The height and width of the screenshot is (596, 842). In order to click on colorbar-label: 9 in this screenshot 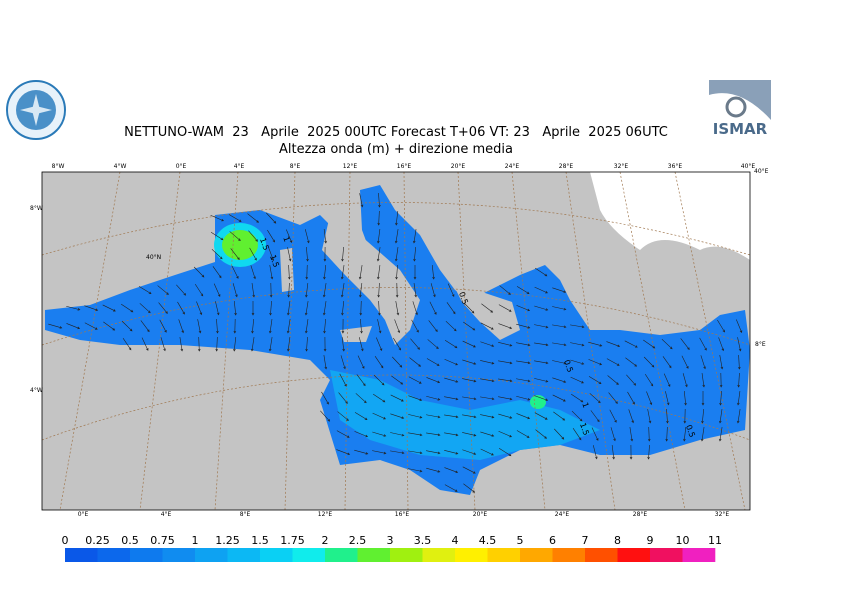, I will do `click(650, 540)`.